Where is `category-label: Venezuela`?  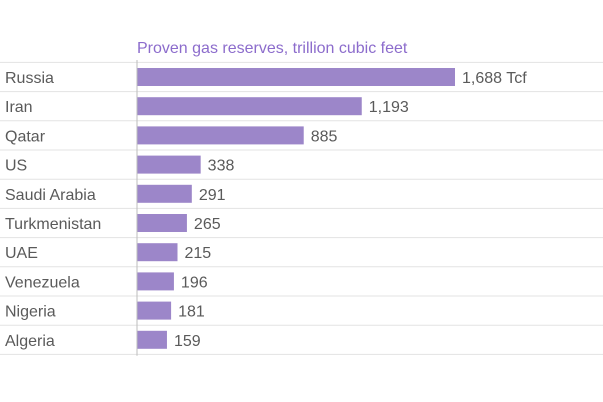 category-label: Venezuela is located at coordinates (42, 282).